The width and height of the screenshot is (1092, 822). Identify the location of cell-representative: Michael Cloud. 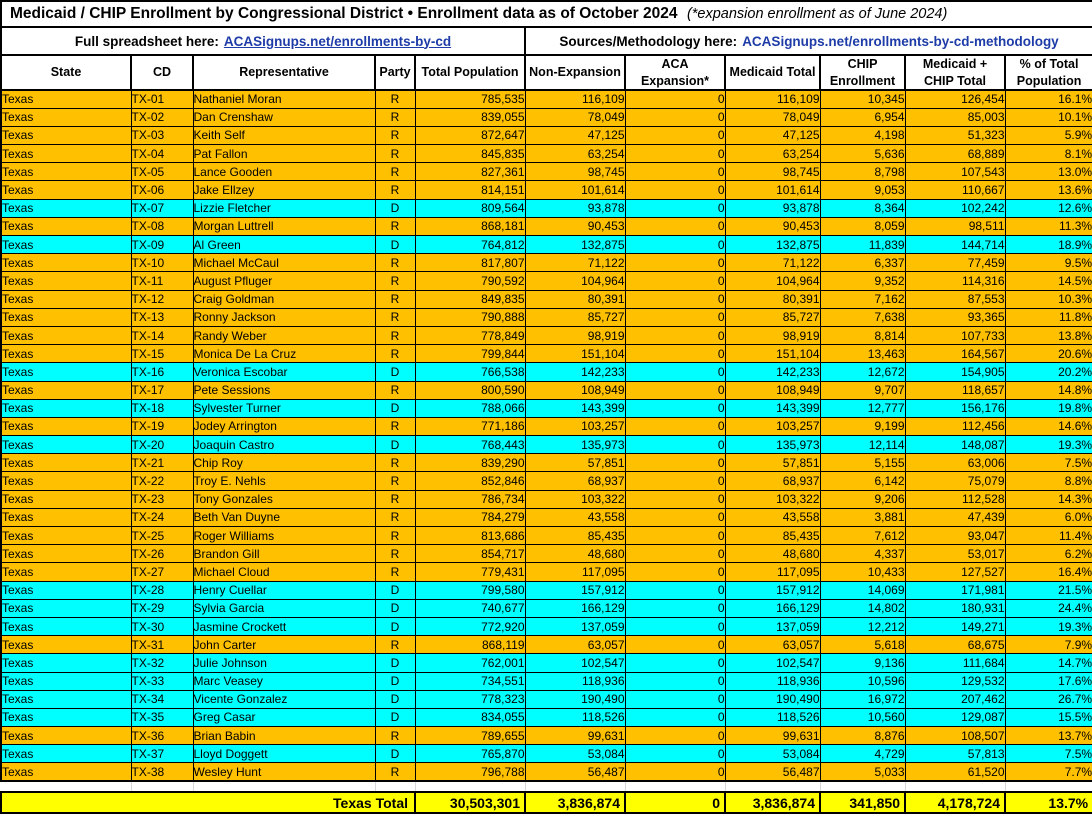
(284, 572).